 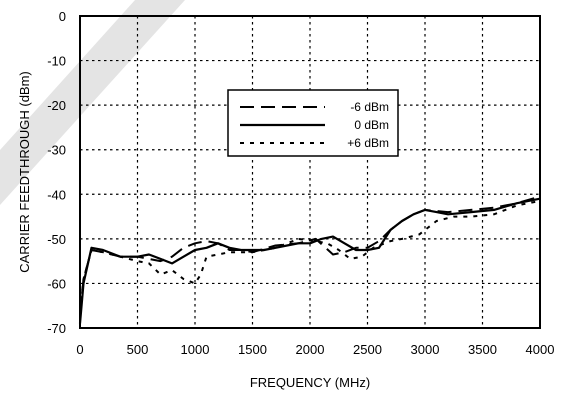 What do you see at coordinates (56, 239) in the screenshot?
I see `y-tick-label: -50` at bounding box center [56, 239].